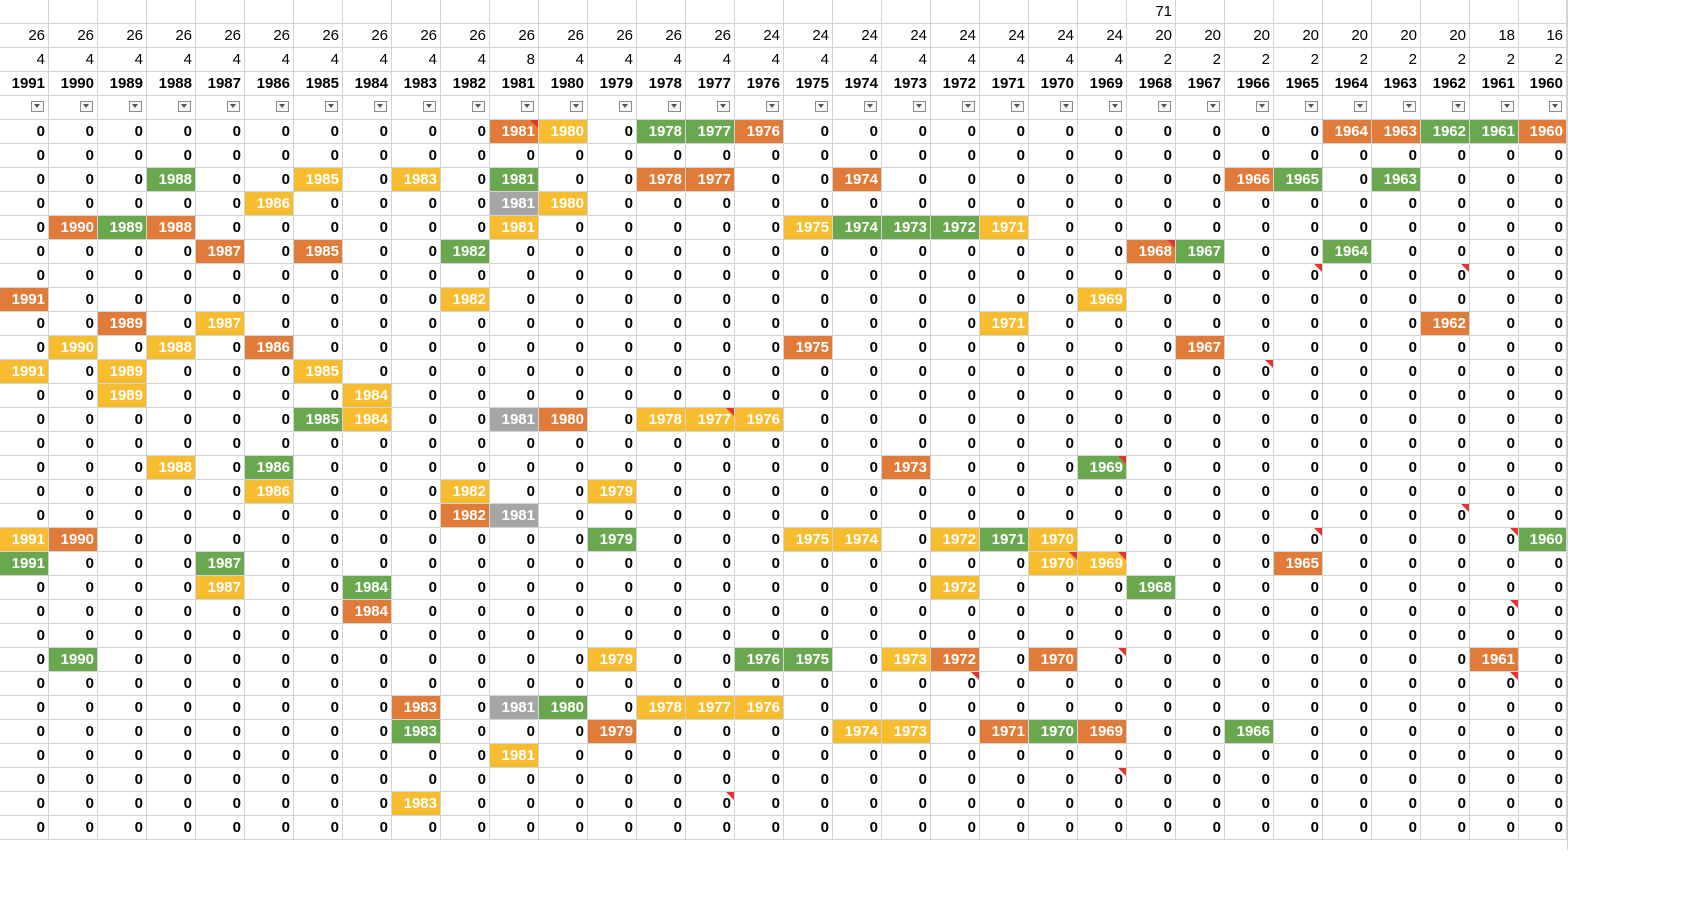 The width and height of the screenshot is (1696, 918). I want to click on count-cell: 24, so click(759, 35).